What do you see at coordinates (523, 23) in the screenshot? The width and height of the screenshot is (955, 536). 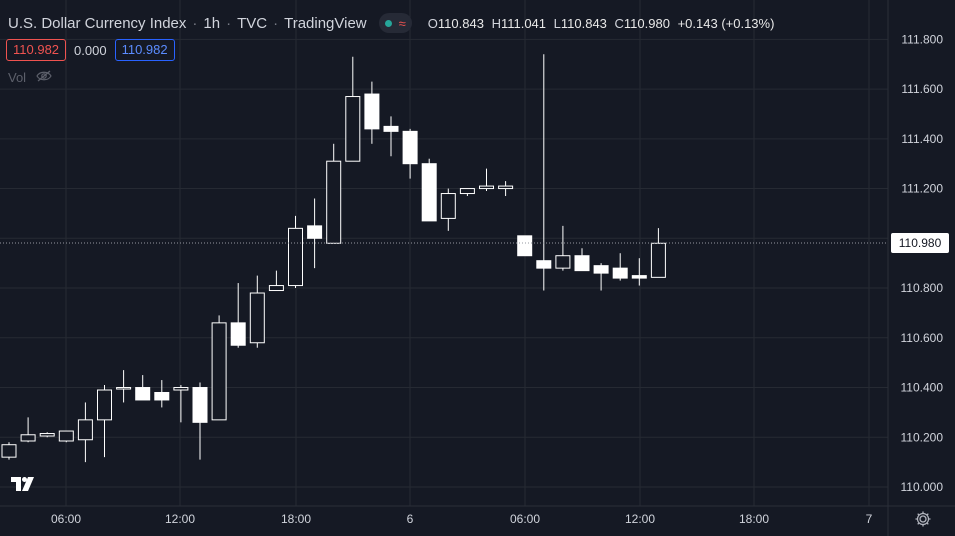 I see `high-value: 111.041` at bounding box center [523, 23].